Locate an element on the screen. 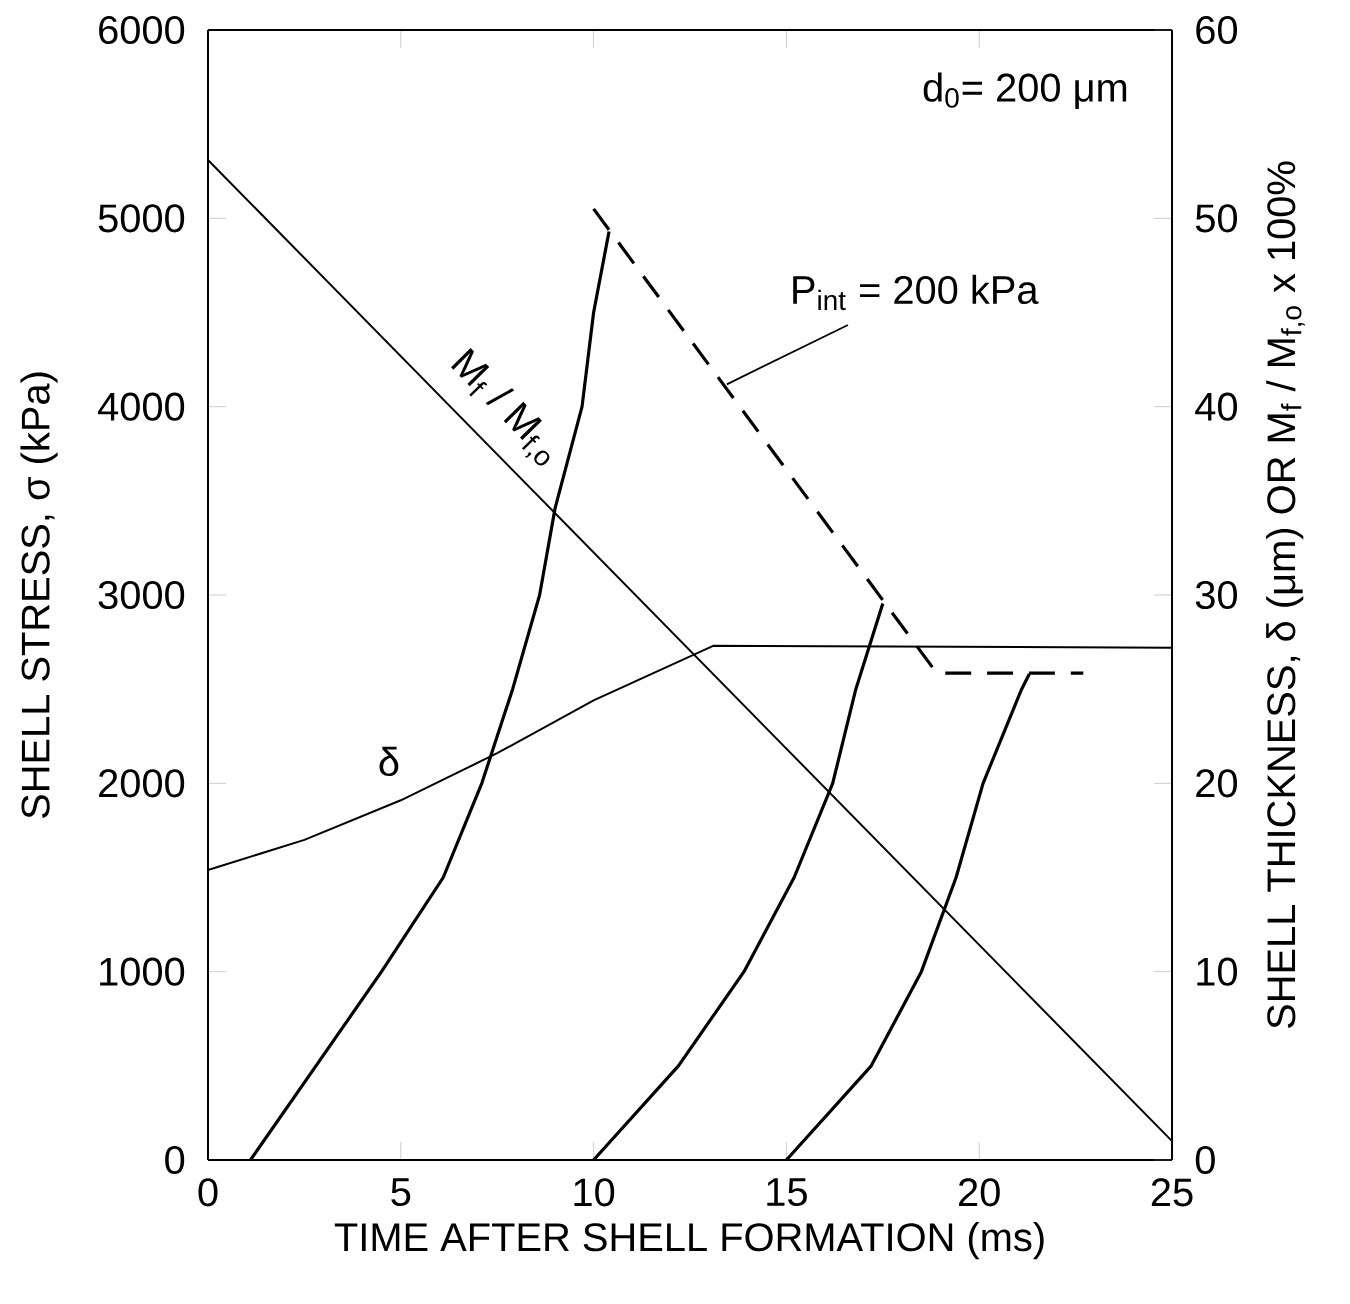 The width and height of the screenshot is (1350, 1304). y-tick-label: 1000 is located at coordinates (142, 971).